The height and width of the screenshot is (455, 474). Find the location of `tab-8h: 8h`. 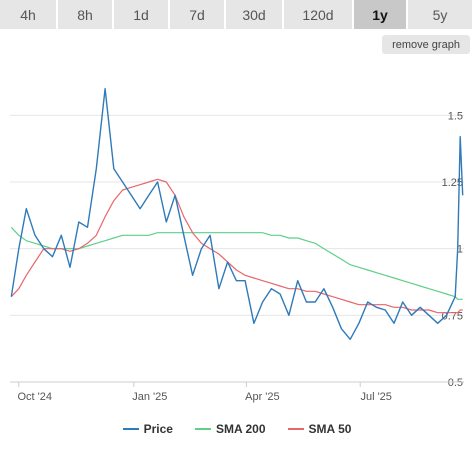

tab-8h: 8h is located at coordinates (86, 14).